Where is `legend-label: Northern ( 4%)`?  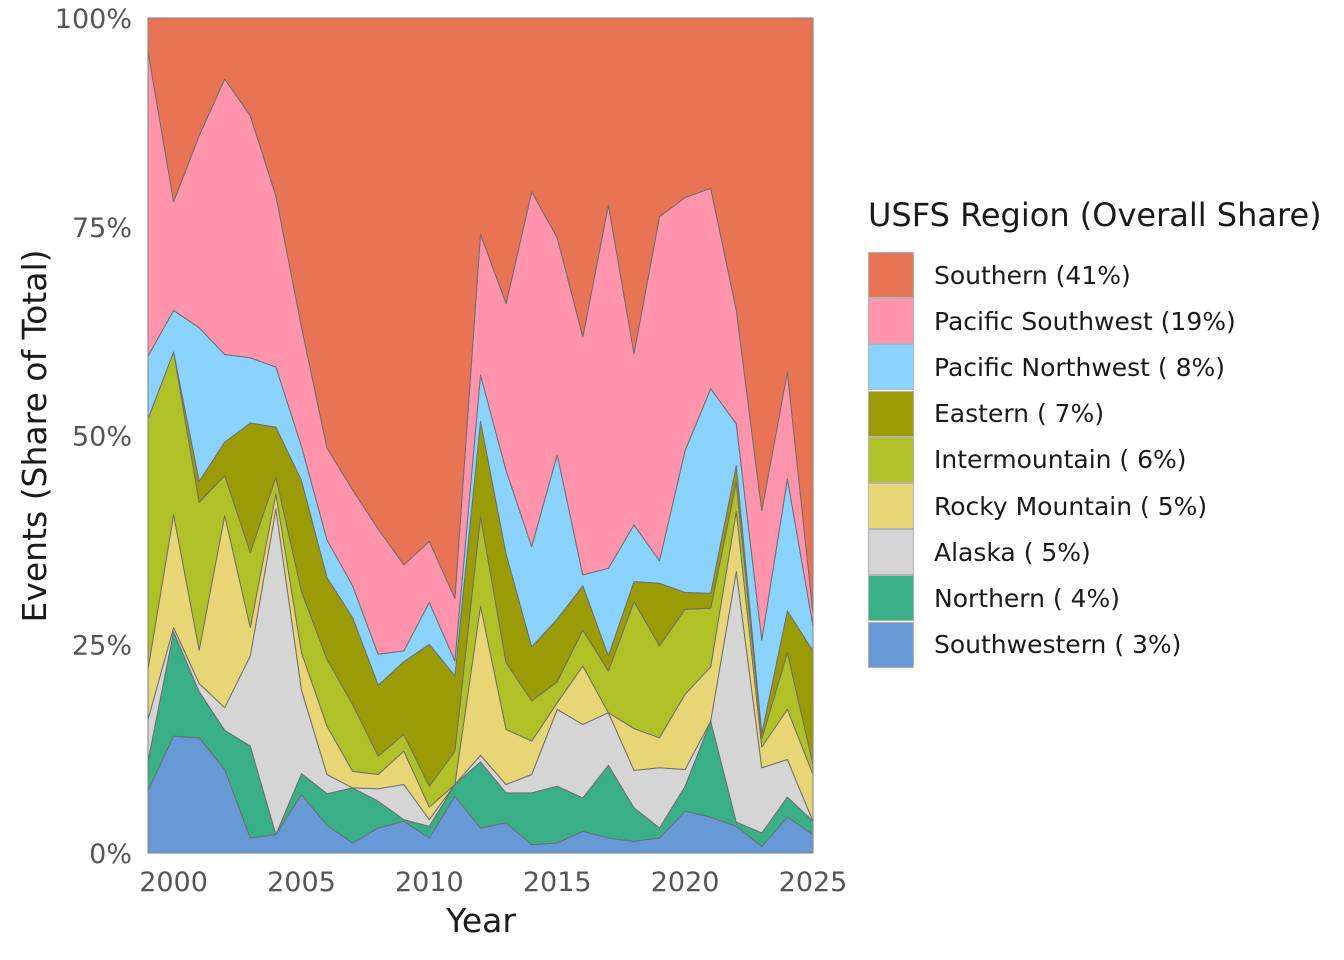 legend-label: Northern ( 4%) is located at coordinates (1027, 598).